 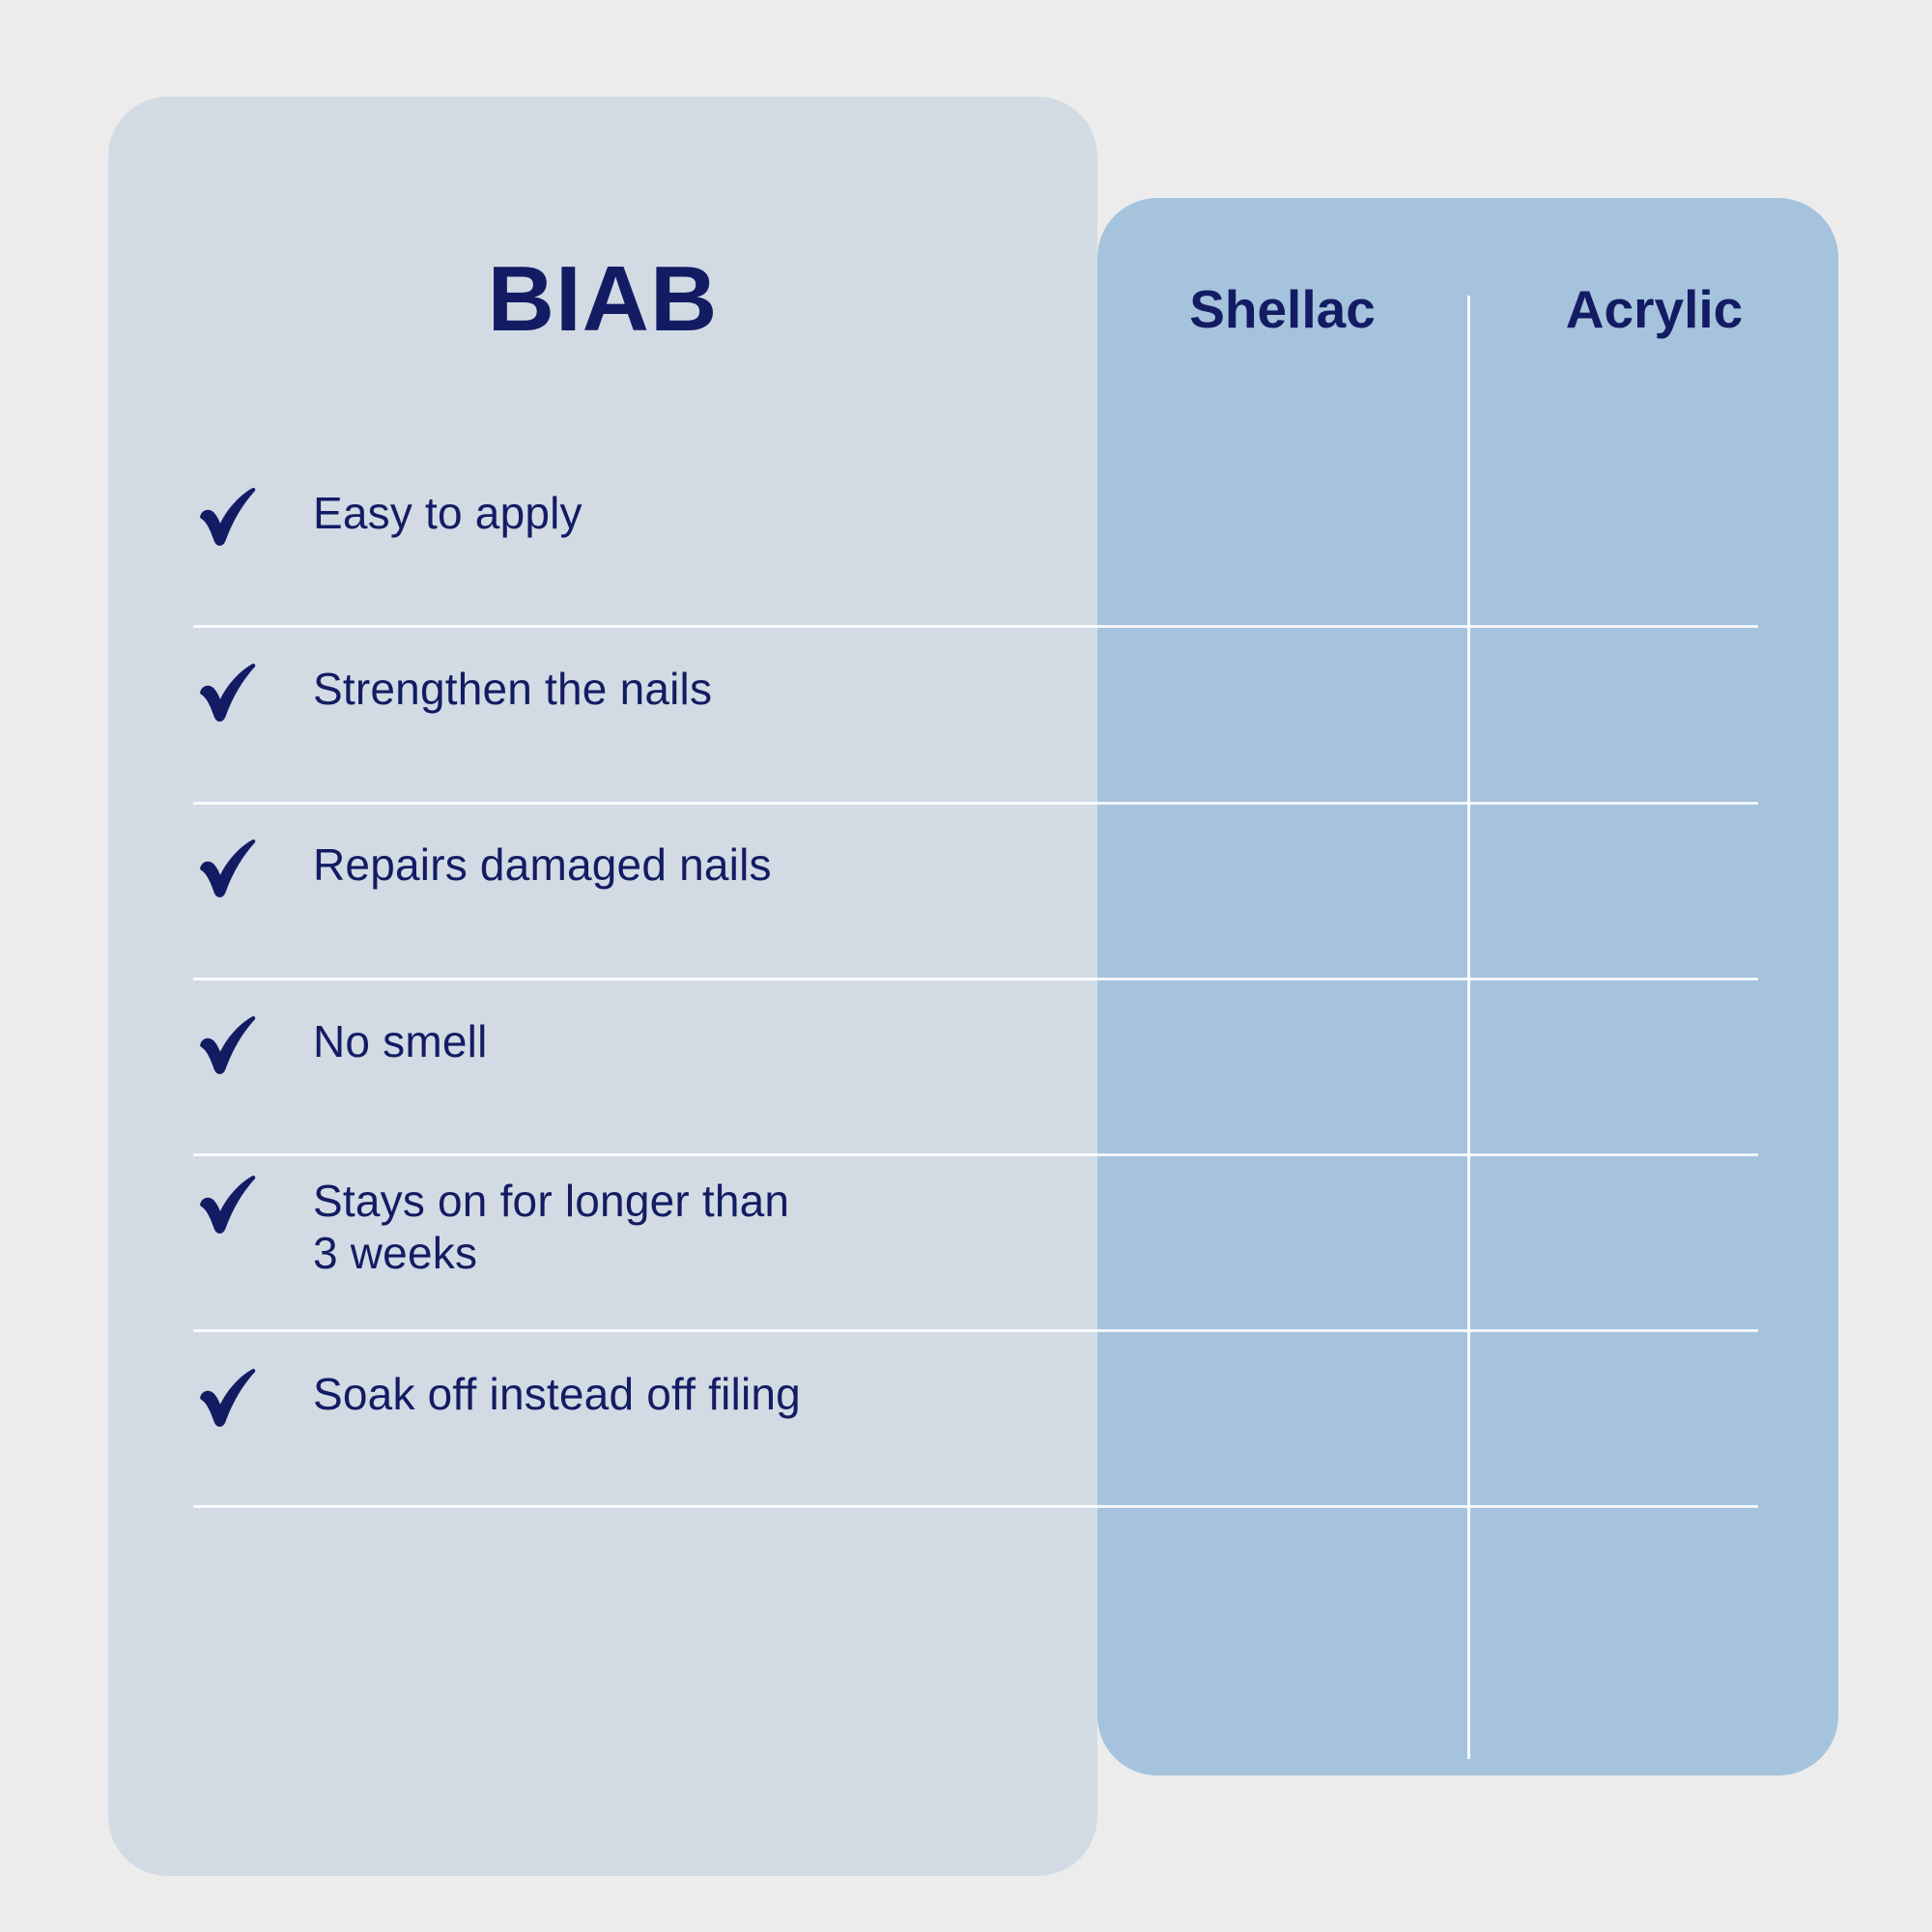 What do you see at coordinates (447, 513) in the screenshot?
I see `feature-label: Easy to apply` at bounding box center [447, 513].